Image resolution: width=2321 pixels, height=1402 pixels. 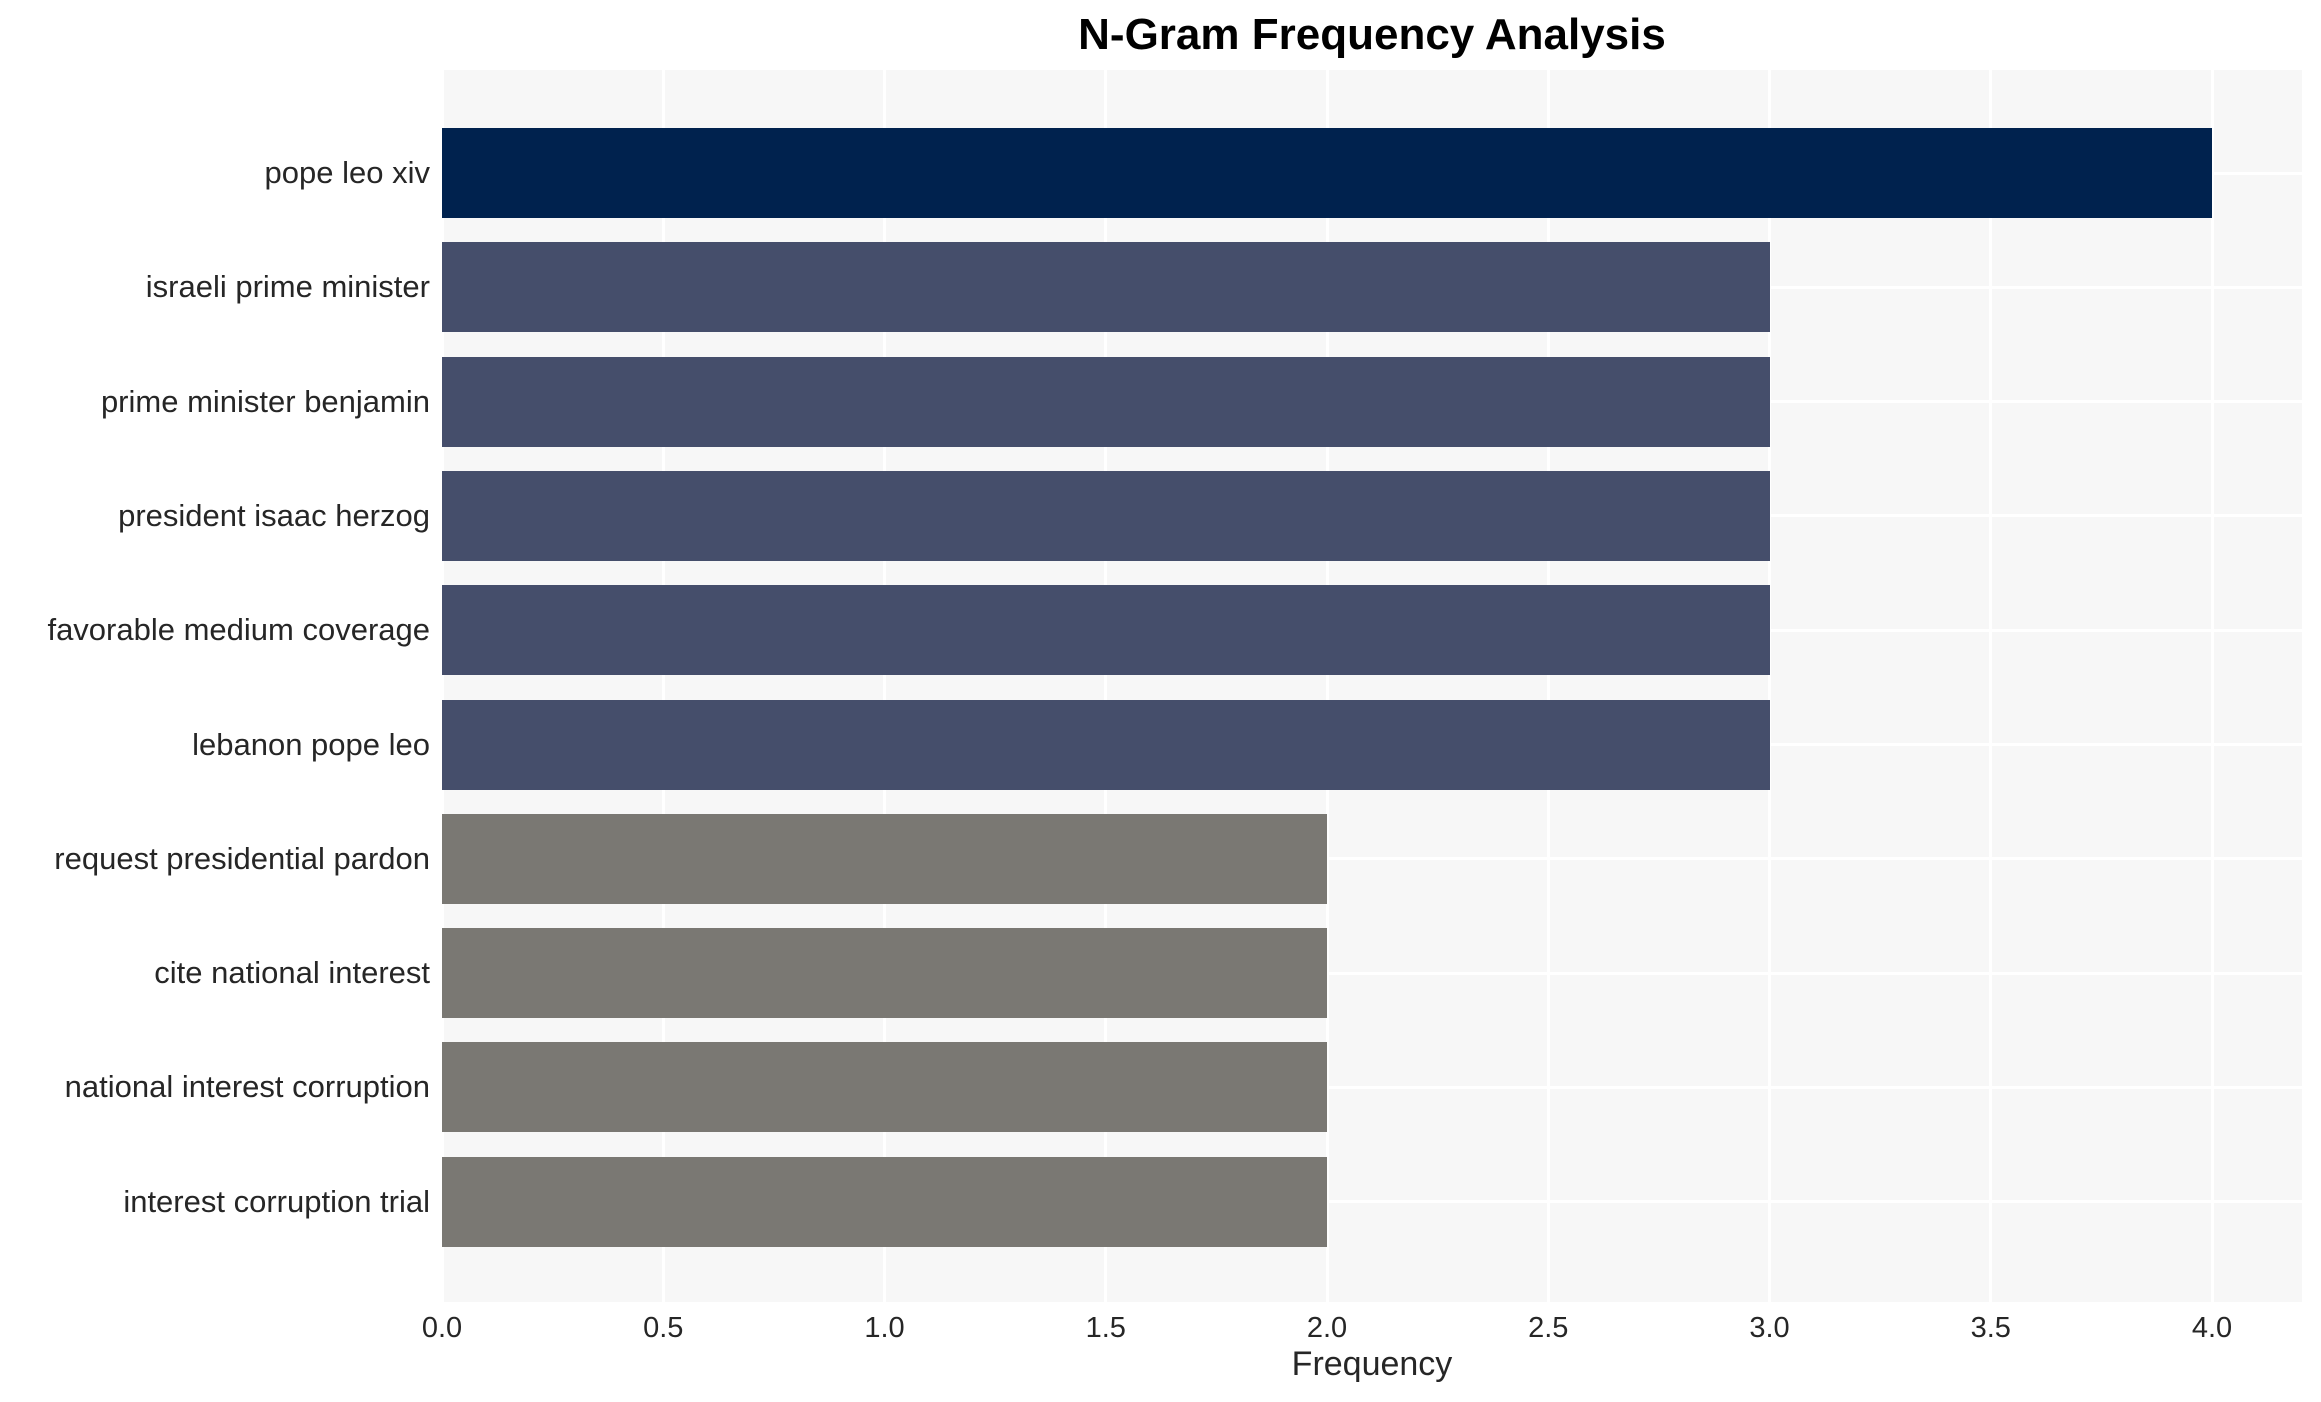 What do you see at coordinates (292, 973) in the screenshot?
I see `category-label: cite national interest` at bounding box center [292, 973].